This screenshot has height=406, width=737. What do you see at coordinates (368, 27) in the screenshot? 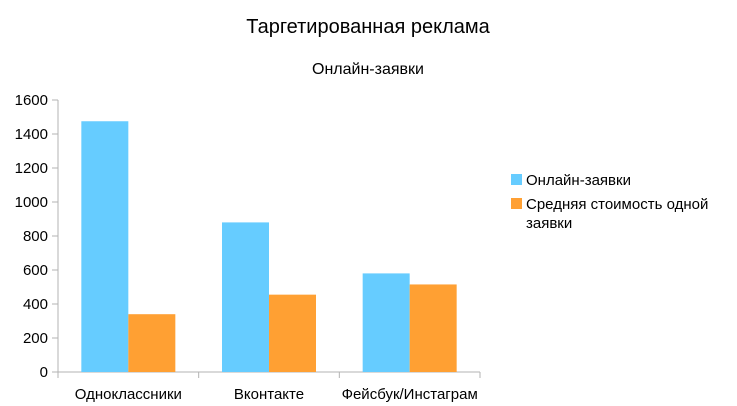
I see `chart-title: Таргетированная реклама` at bounding box center [368, 27].